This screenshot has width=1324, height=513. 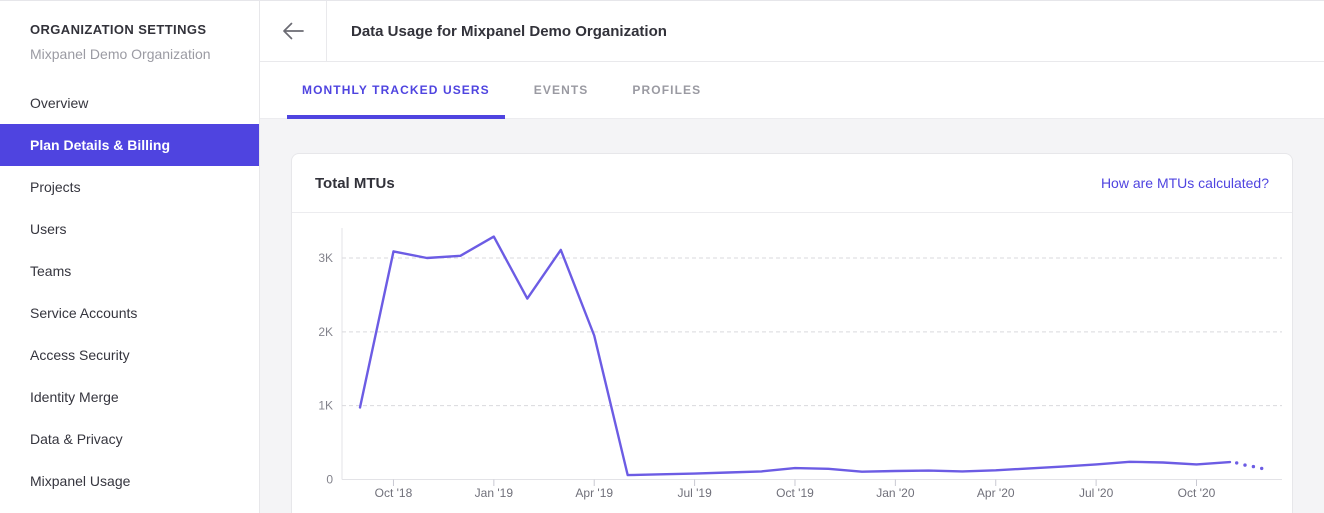 I want to click on x-tick-label: Jul '20, so click(x=1096, y=493).